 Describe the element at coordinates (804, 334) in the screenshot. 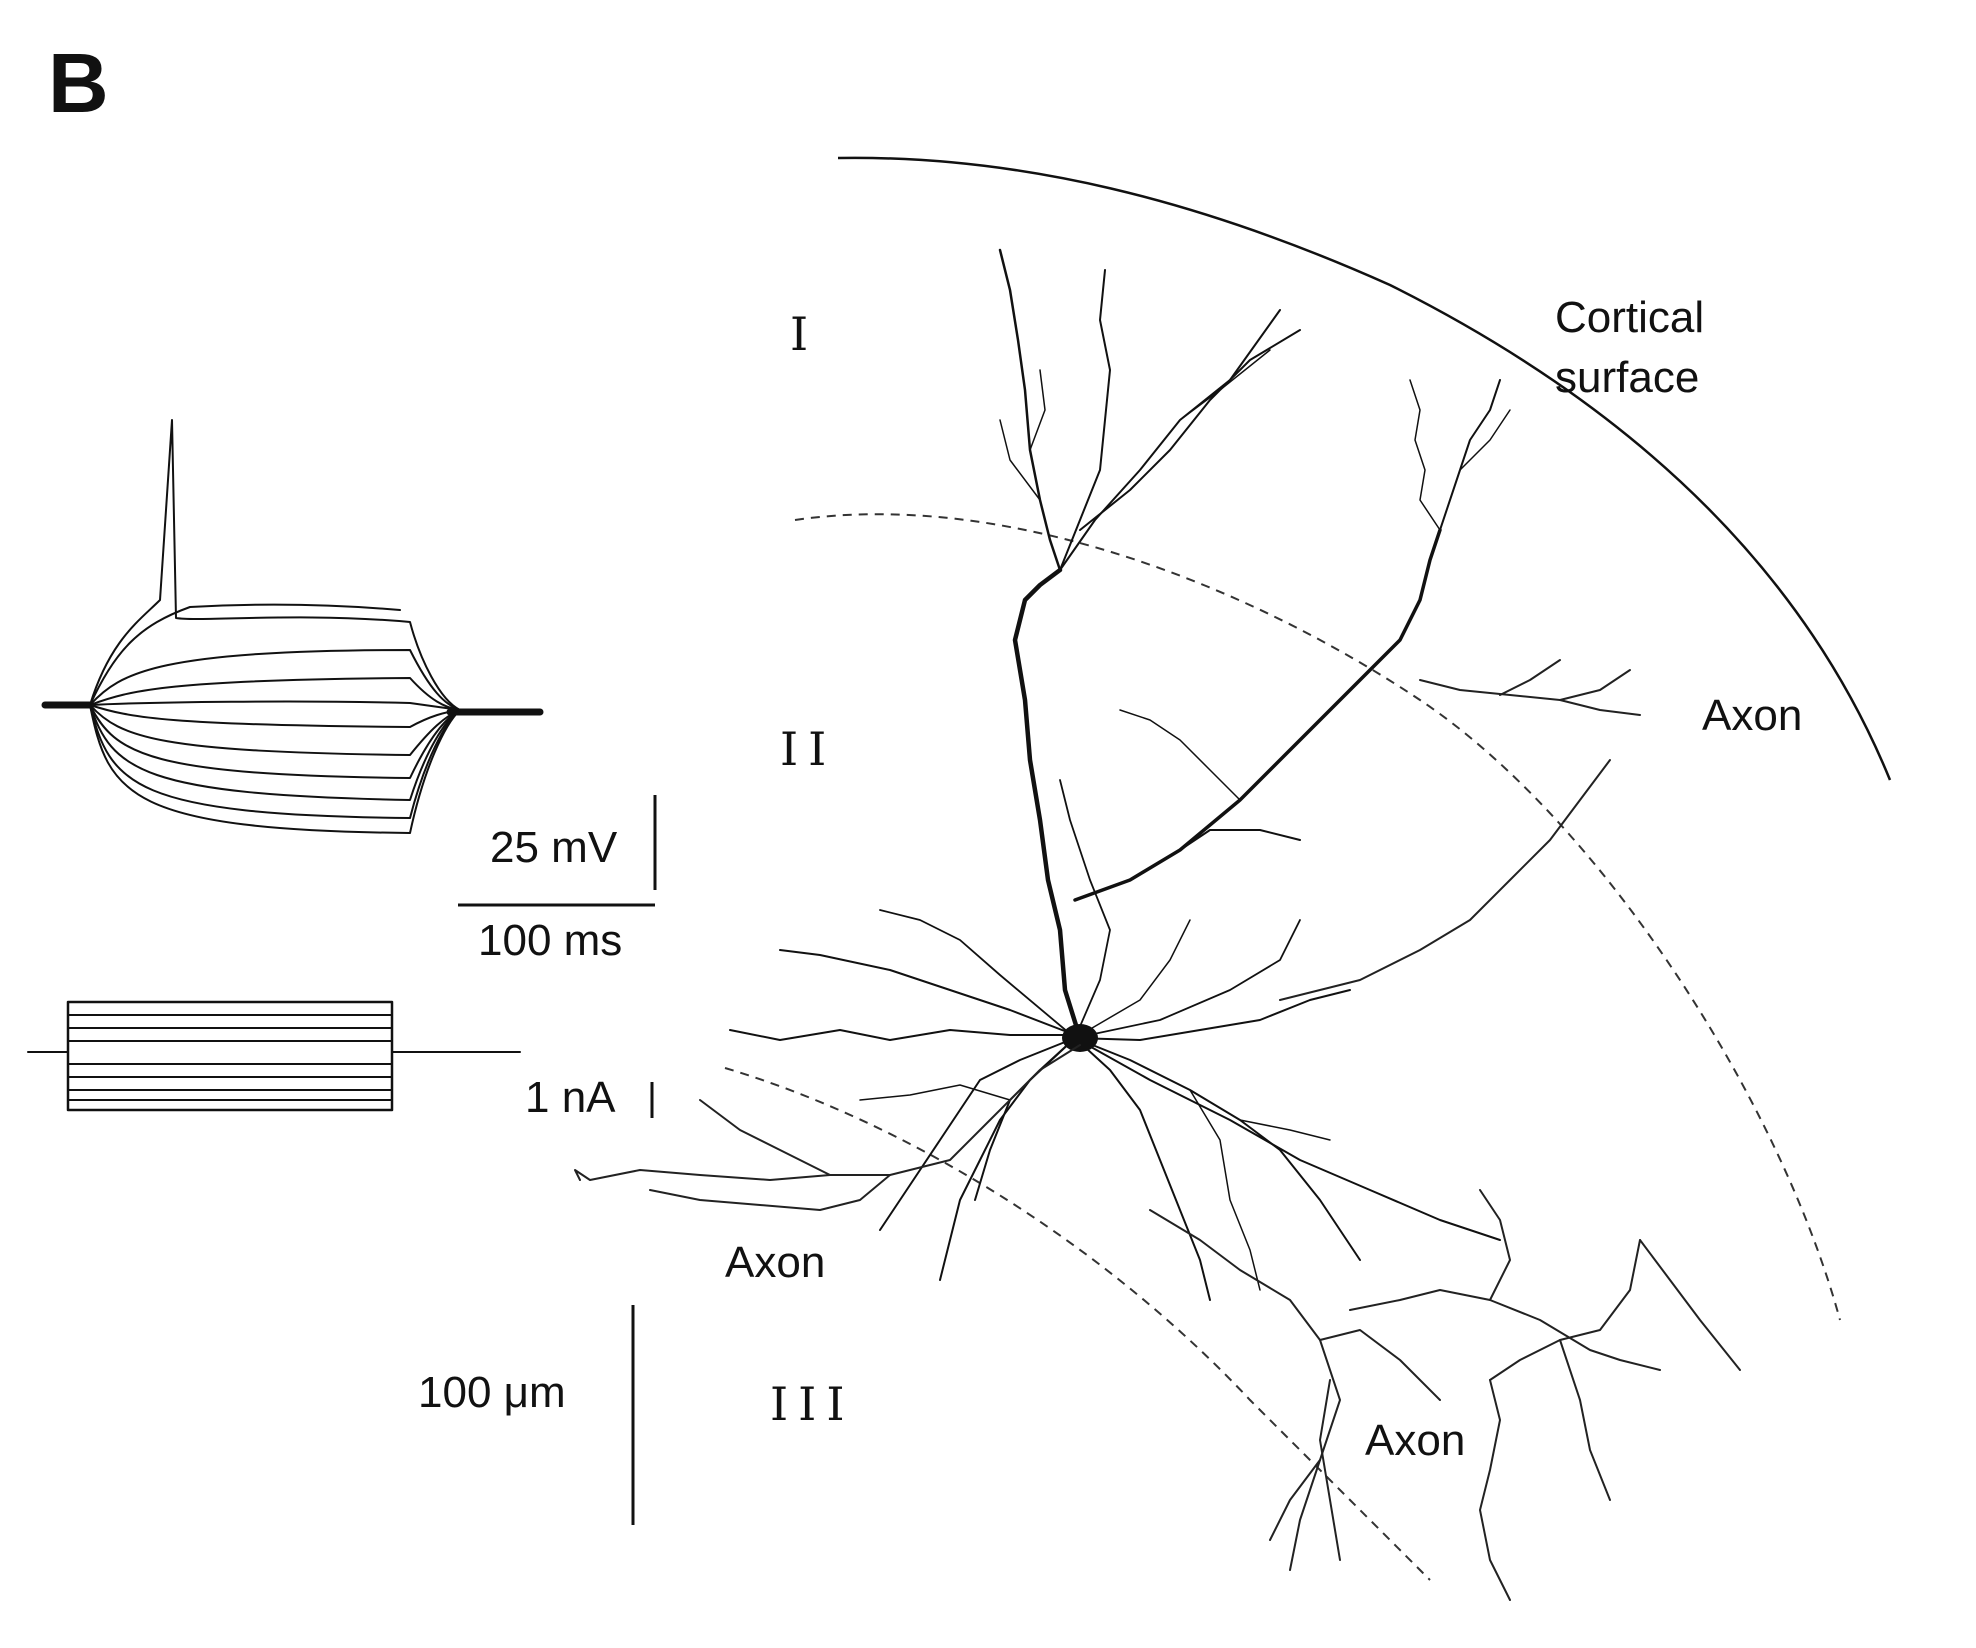

I see `layer-label-I: I` at that location.